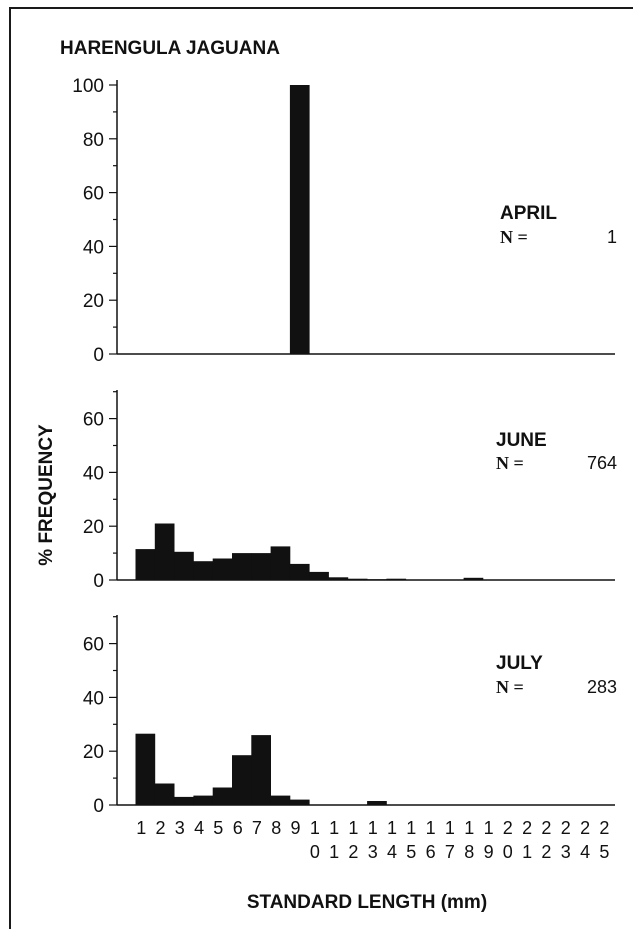 The image size is (642, 931). Describe the element at coordinates (93, 140) in the screenshot. I see `y-tick-label: 80` at that location.